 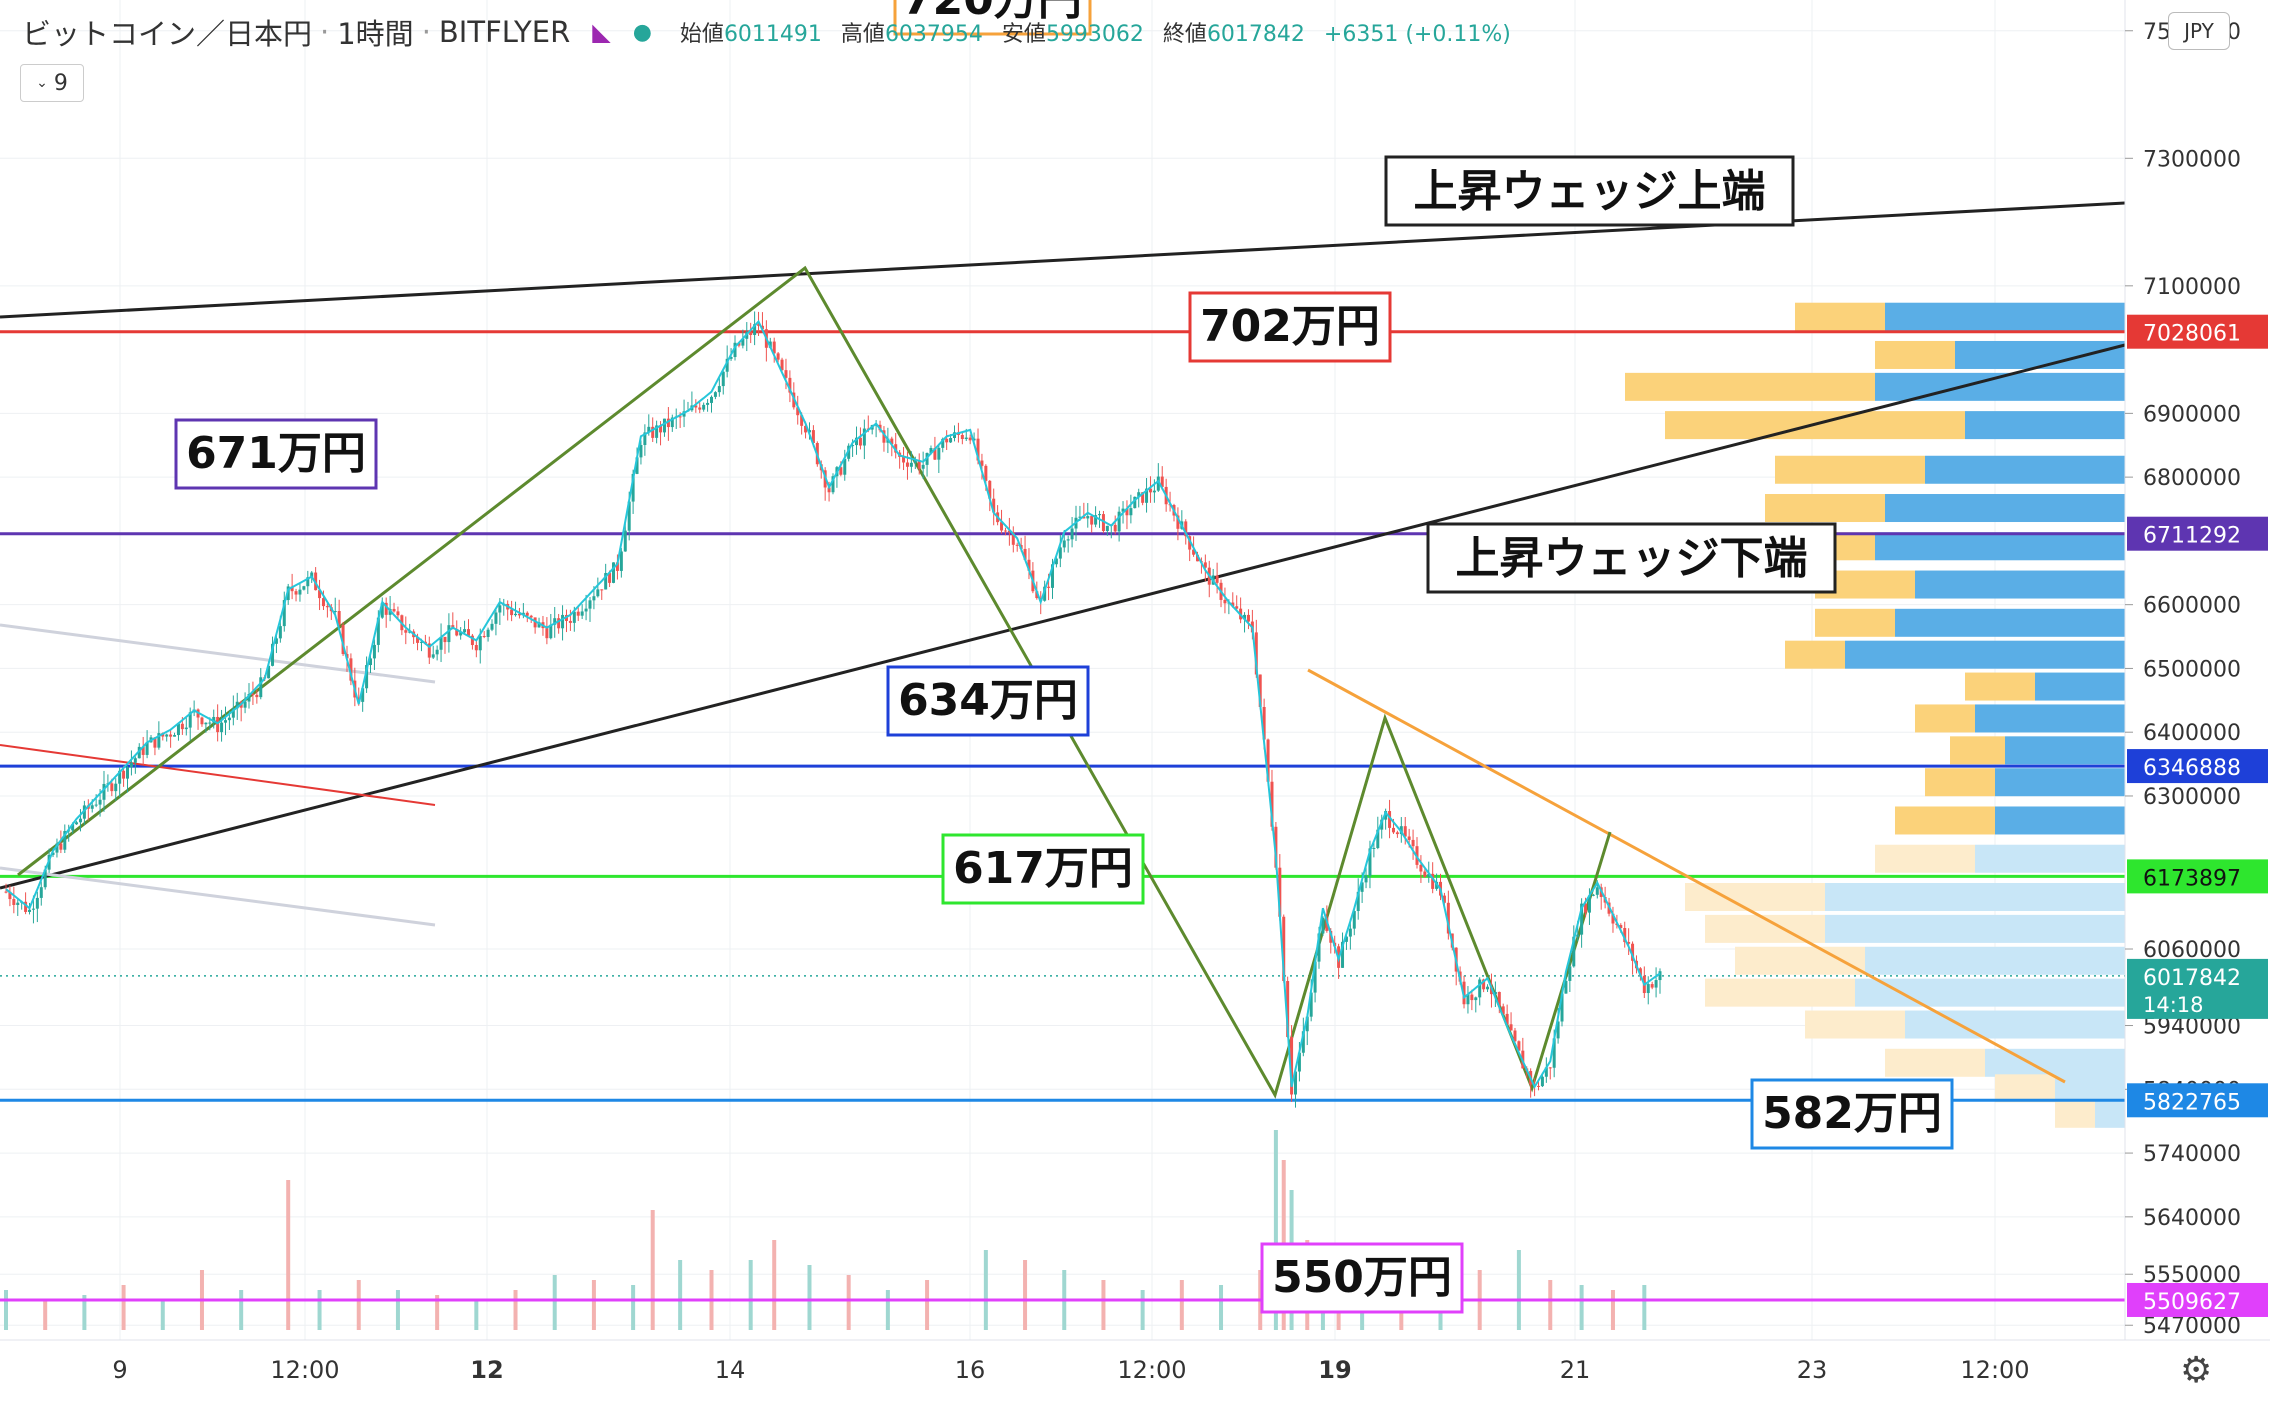 What do you see at coordinates (218, 775) in the screenshot?
I see `red-trend-line` at bounding box center [218, 775].